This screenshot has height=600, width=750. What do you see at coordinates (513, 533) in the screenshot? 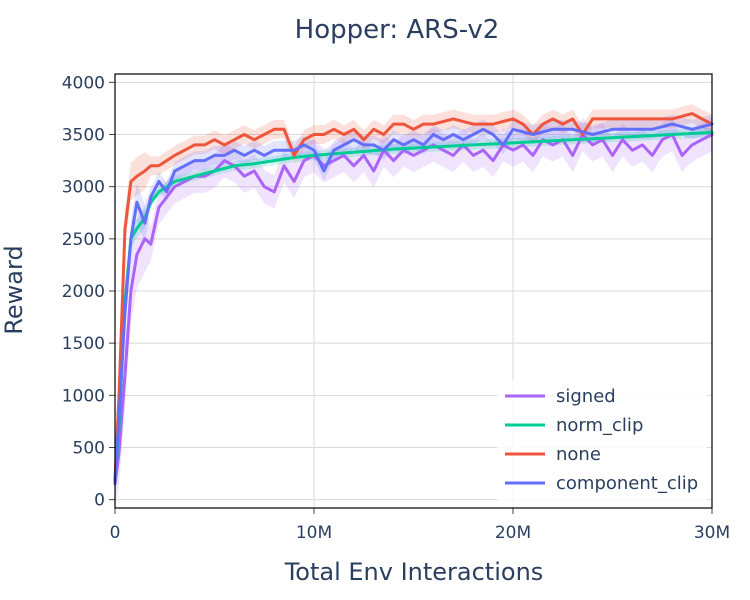
I see `x-tick-label: 20M` at bounding box center [513, 533].